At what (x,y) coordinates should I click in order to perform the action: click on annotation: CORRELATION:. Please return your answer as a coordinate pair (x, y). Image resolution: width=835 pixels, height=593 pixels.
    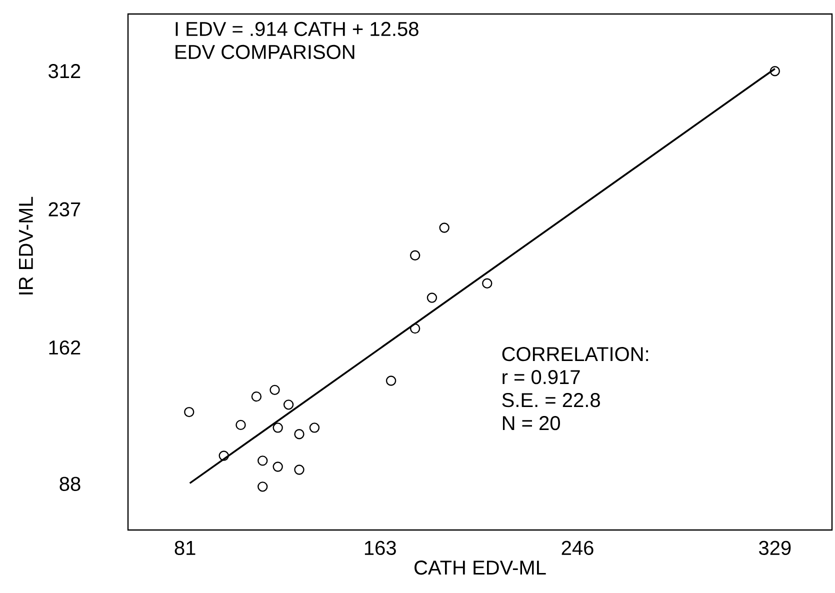
    Looking at the image, I should click on (575, 354).